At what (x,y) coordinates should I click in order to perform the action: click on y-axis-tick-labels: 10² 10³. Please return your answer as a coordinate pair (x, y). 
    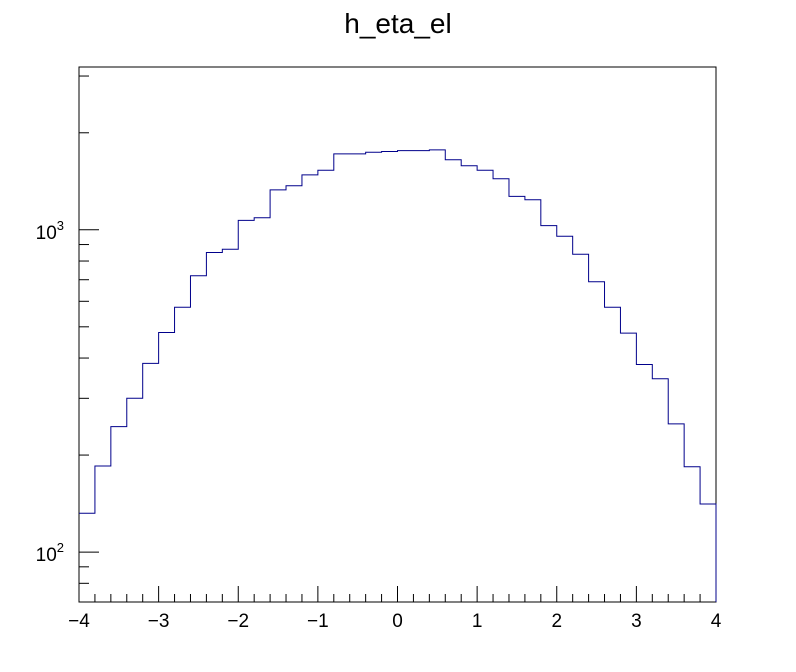
    Looking at the image, I should click on (50, 392).